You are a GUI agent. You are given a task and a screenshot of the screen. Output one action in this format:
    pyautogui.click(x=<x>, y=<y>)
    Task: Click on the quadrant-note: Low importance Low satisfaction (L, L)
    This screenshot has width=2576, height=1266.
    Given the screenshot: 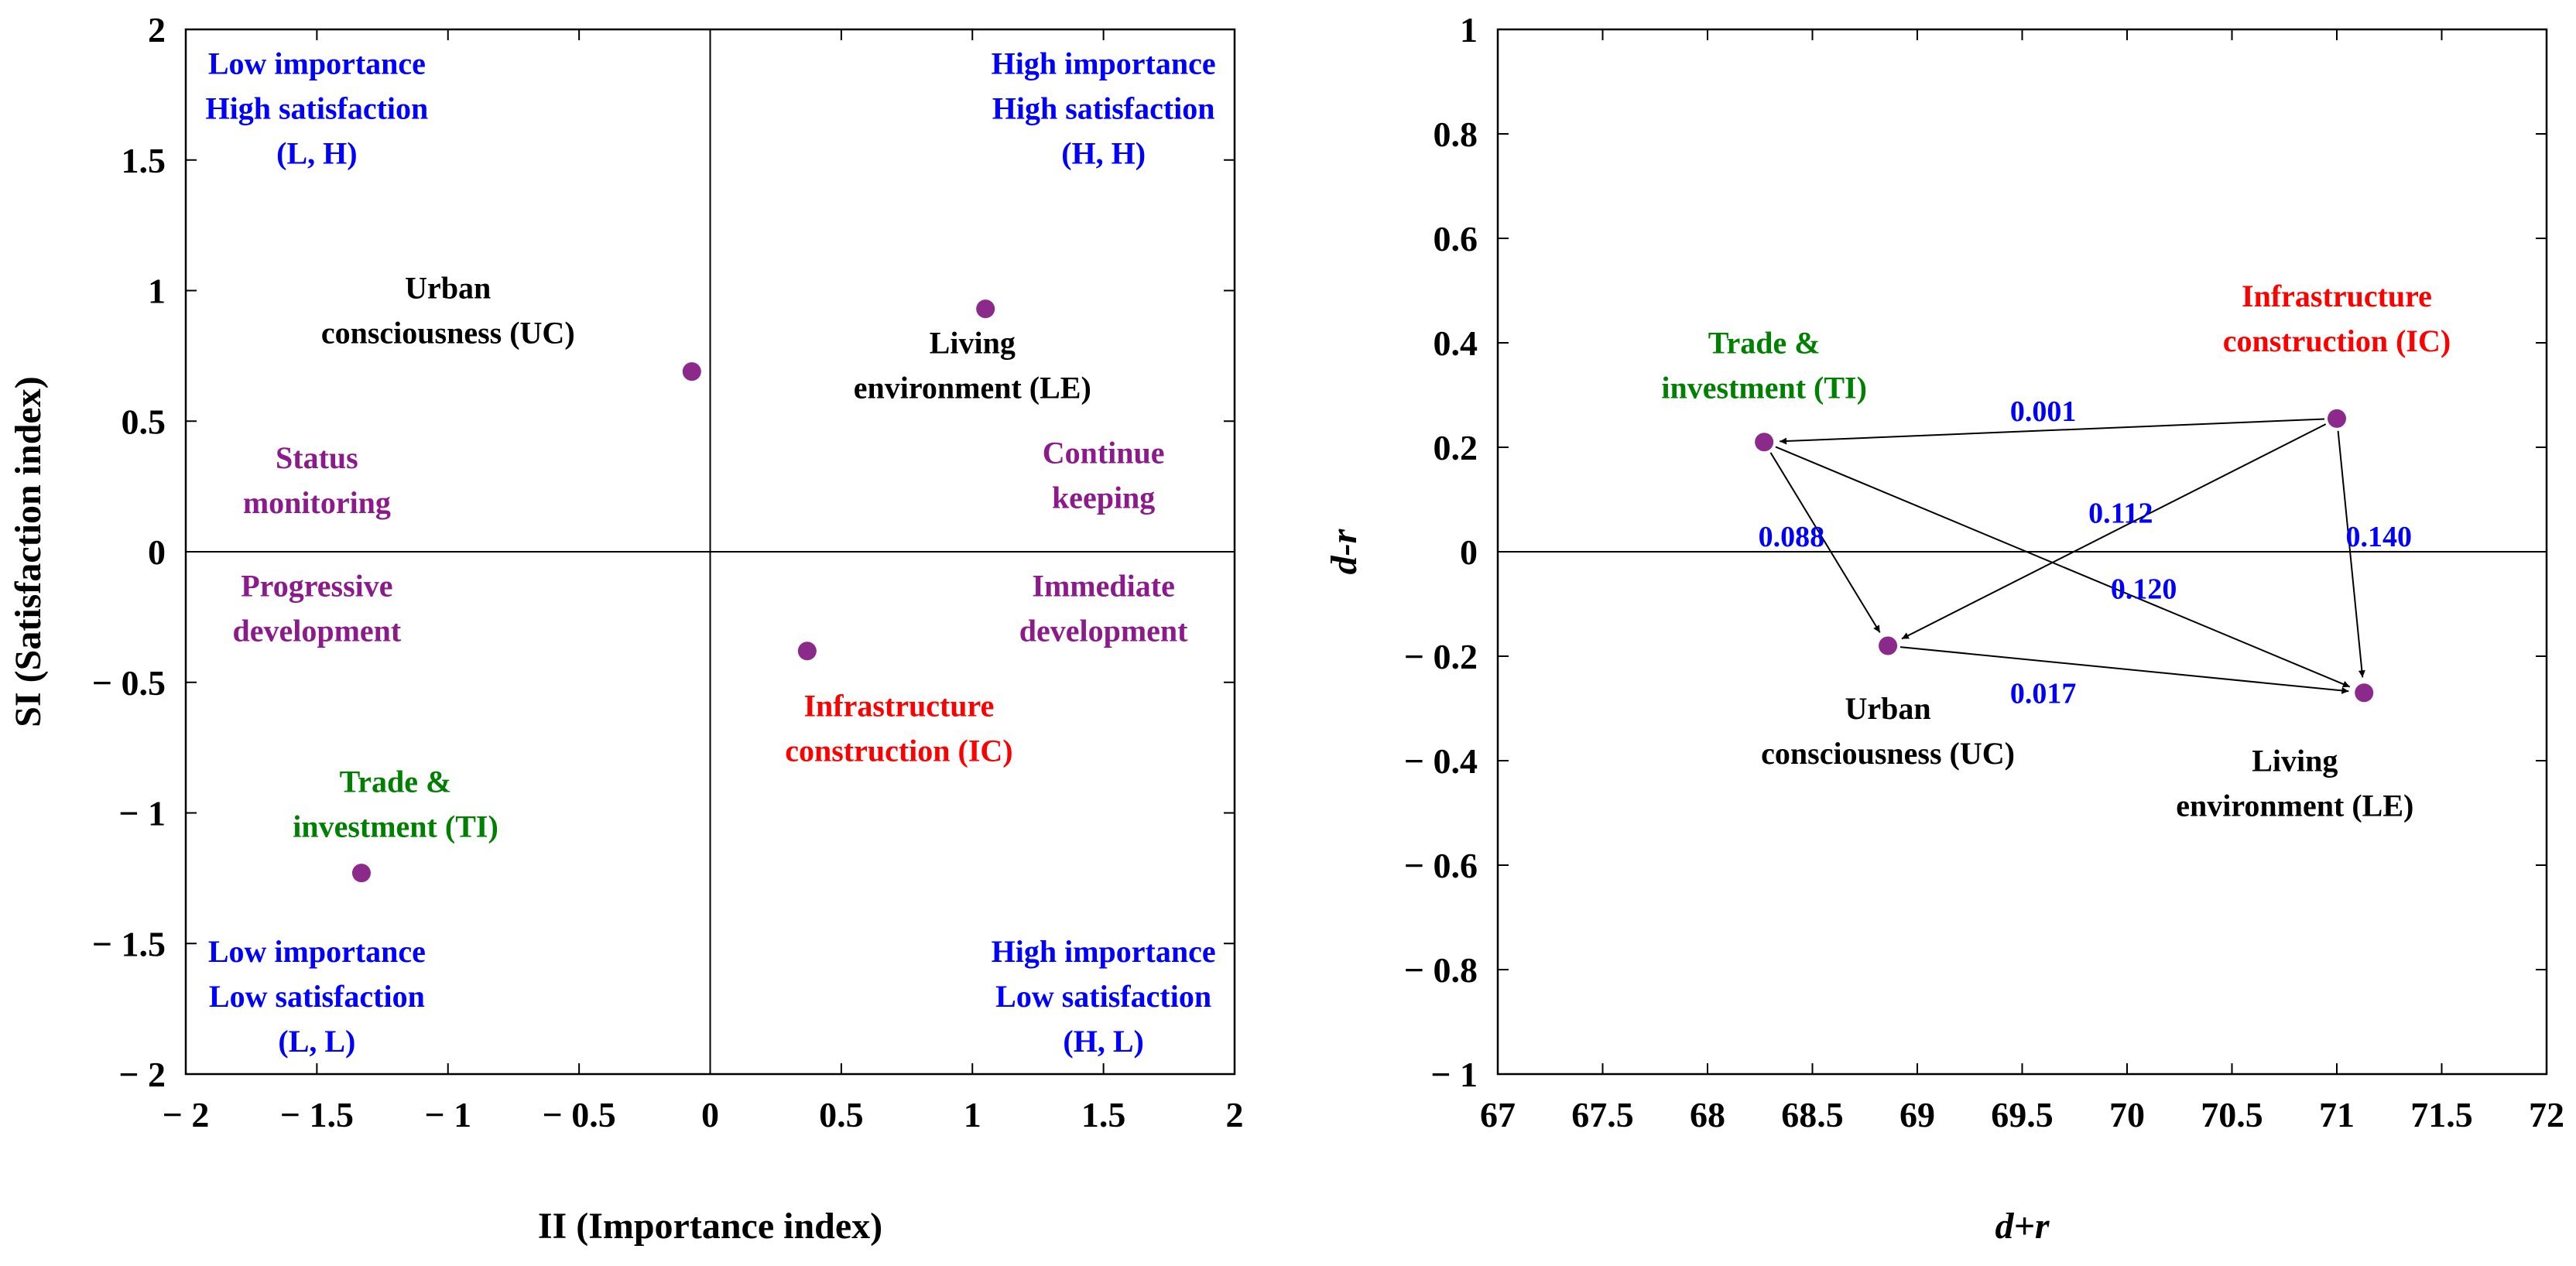 What is the action you would take?
    pyautogui.click(x=317, y=997)
    